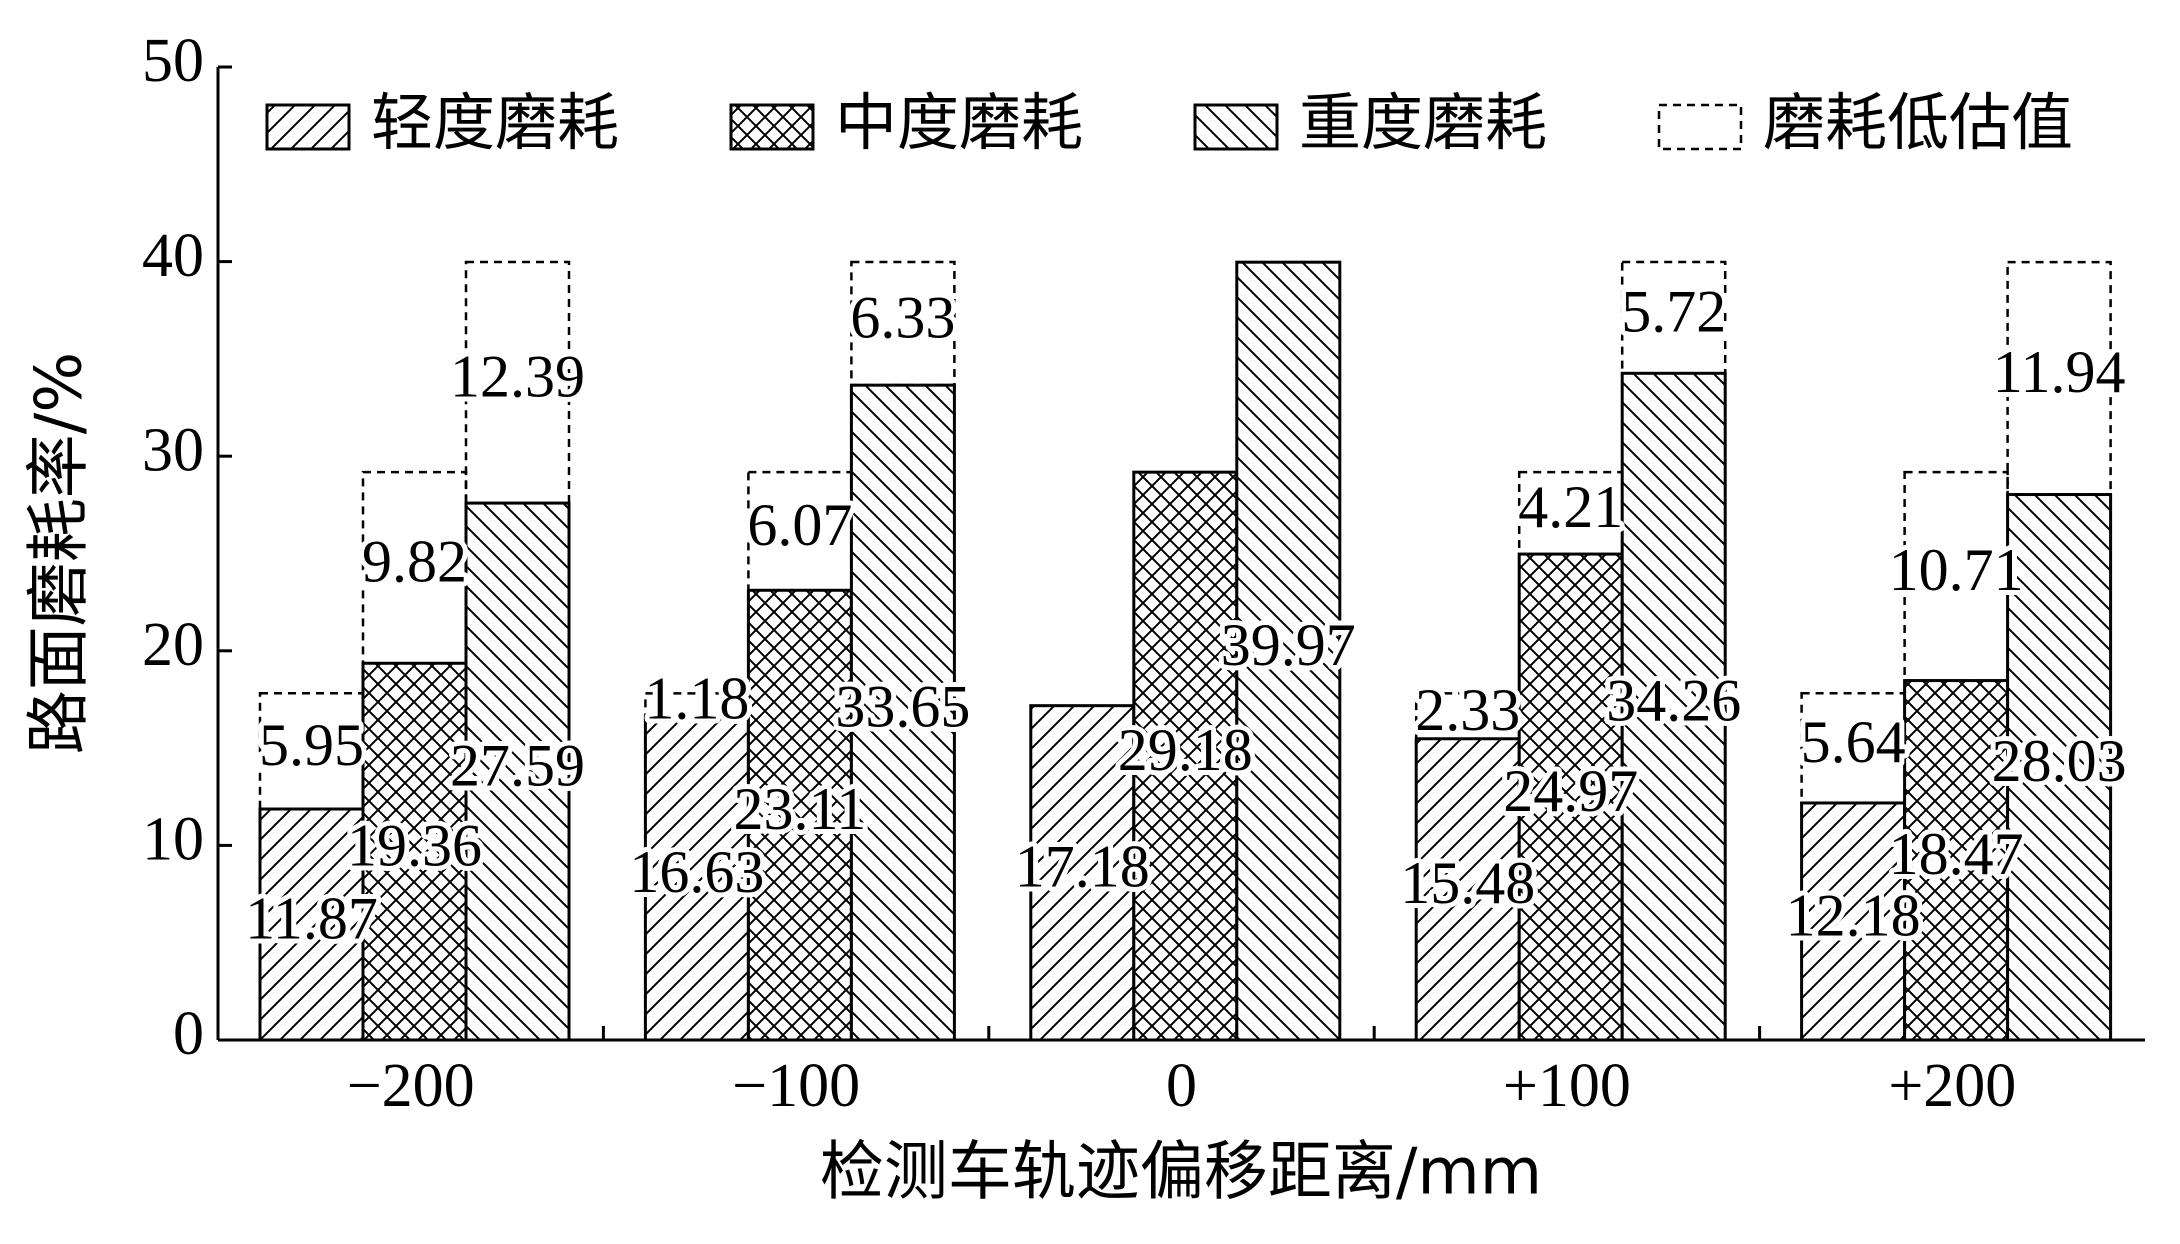 Image resolution: width=2180 pixels, height=1244 pixels. I want to click on underestimate-label: 5.64, so click(1853, 742).